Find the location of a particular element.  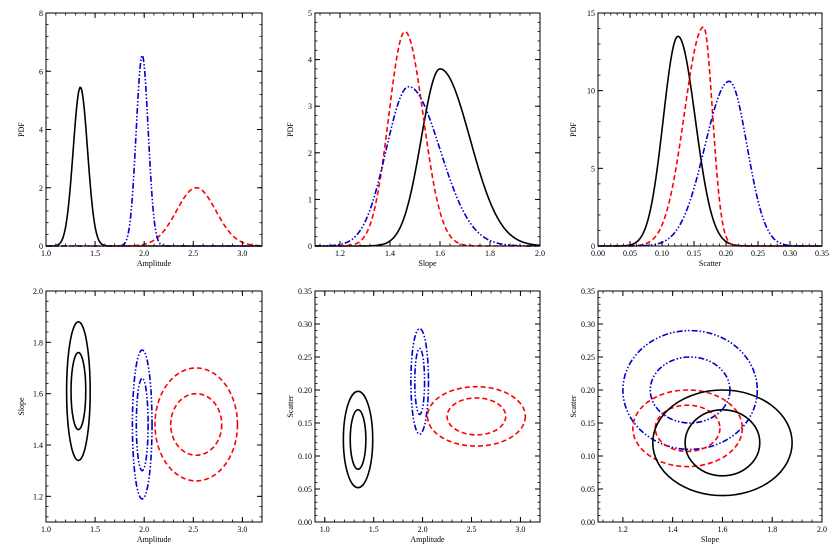

y-axis-label: Slope is located at coordinates (21, 406).